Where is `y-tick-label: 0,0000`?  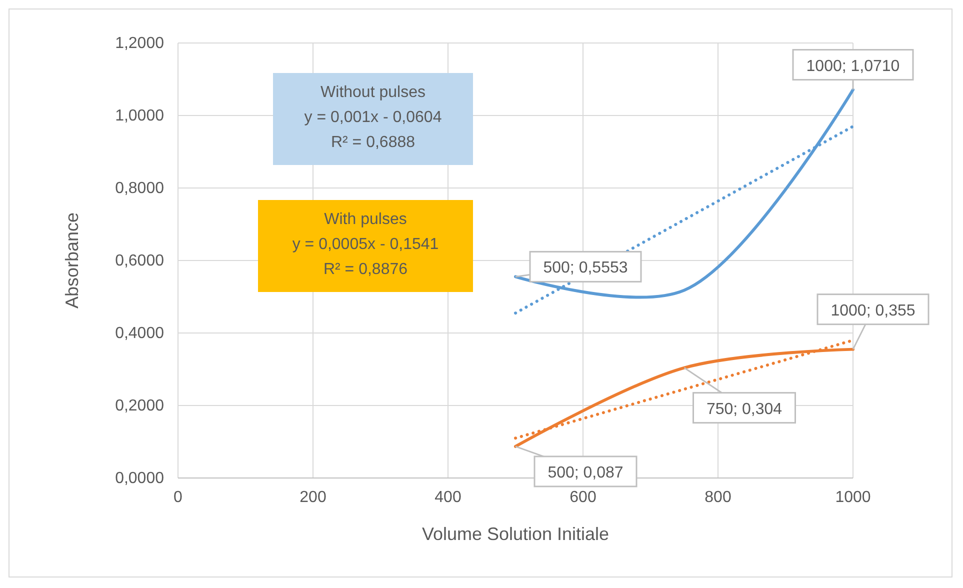
y-tick-label: 0,0000 is located at coordinates (139, 478).